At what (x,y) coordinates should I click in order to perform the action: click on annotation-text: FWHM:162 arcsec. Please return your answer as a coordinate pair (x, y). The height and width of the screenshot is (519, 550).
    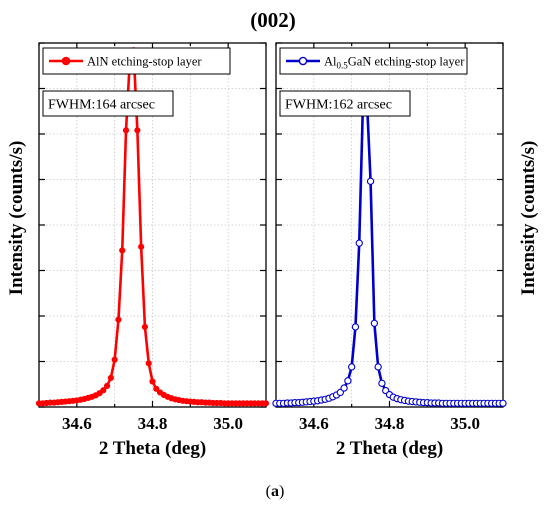
    Looking at the image, I should click on (338, 105).